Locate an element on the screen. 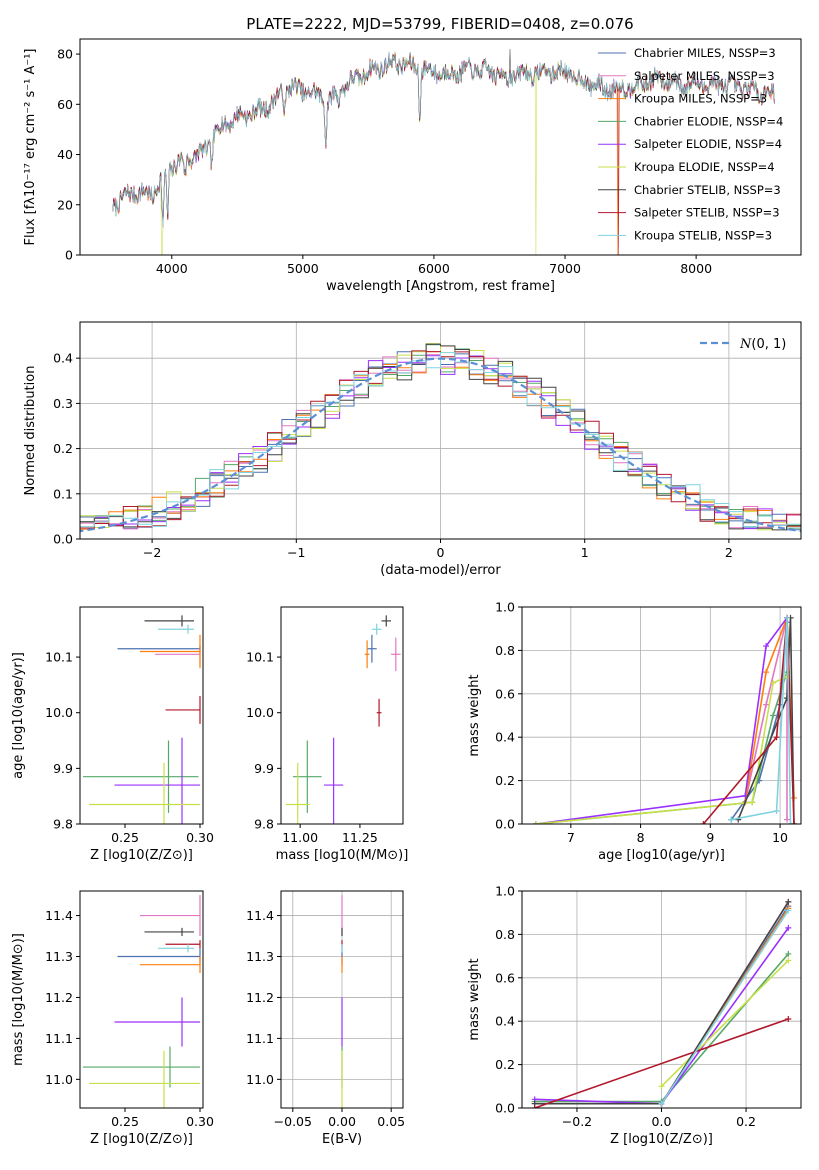 Image resolution: width=819 pixels, height=1170 pixels. x-tick-label: 11.25 is located at coordinates (360, 837).